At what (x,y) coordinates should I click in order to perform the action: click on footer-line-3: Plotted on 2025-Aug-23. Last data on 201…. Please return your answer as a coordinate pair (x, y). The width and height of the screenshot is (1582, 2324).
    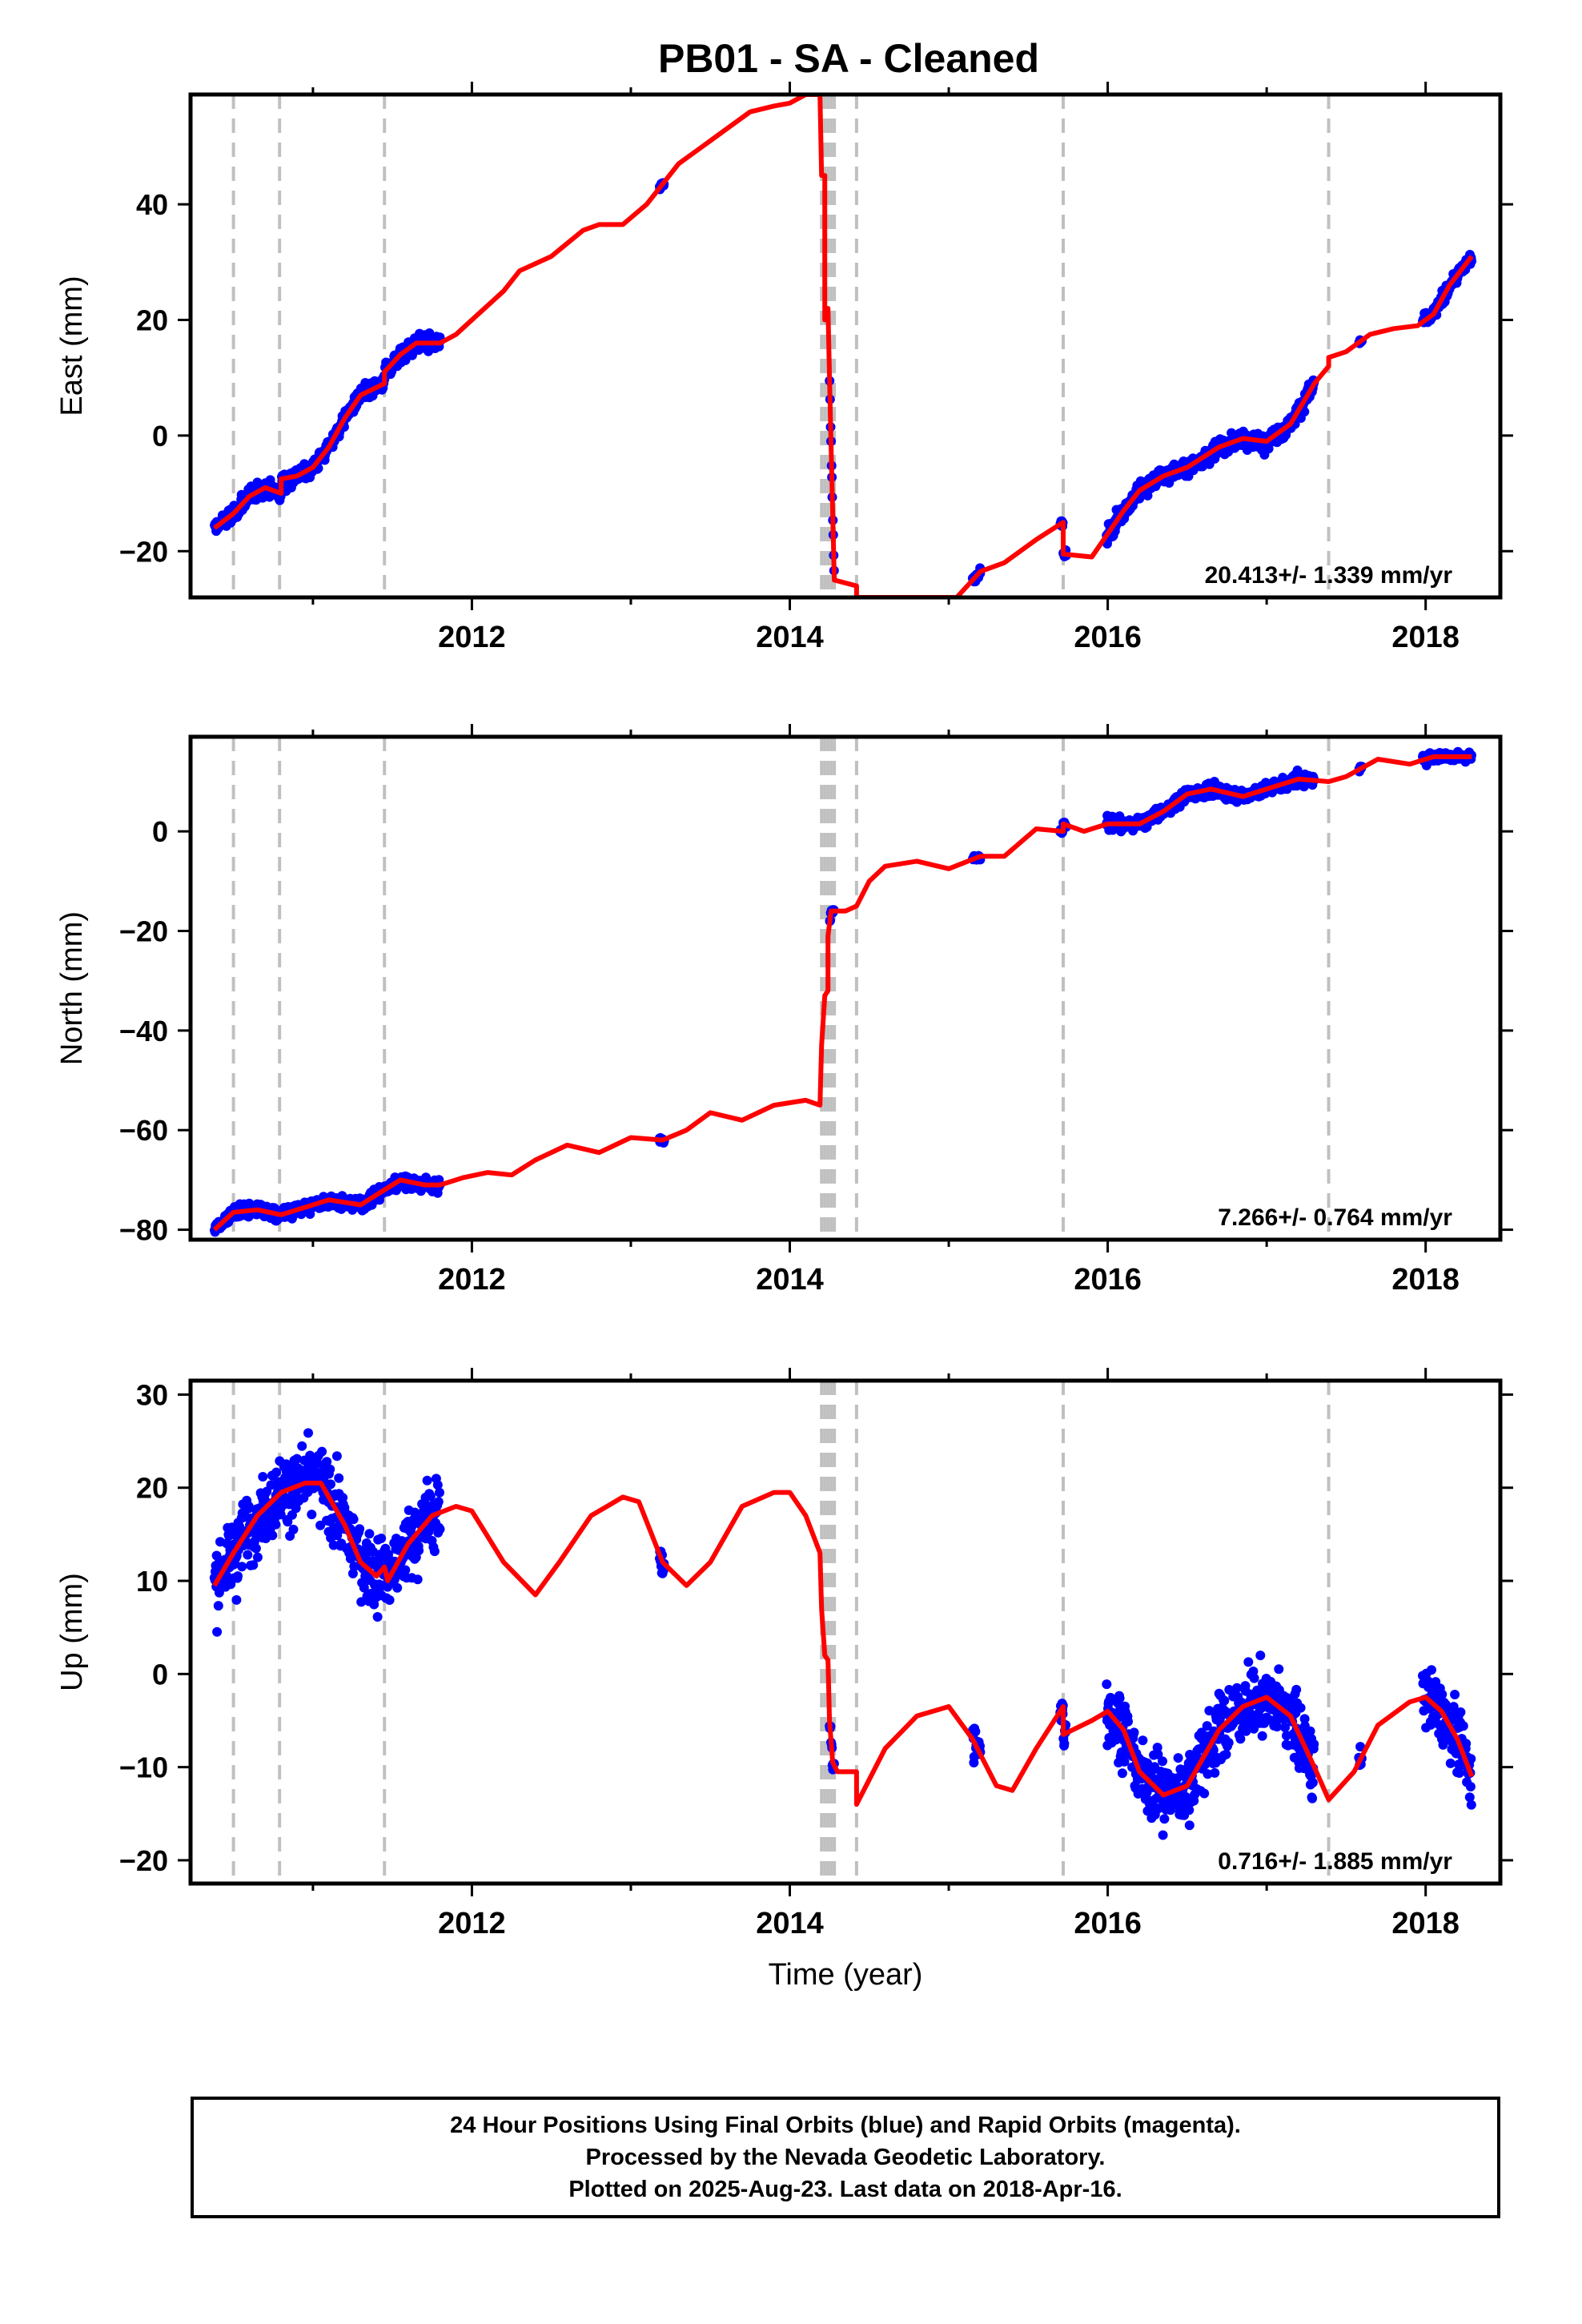
    Looking at the image, I should click on (845, 2189).